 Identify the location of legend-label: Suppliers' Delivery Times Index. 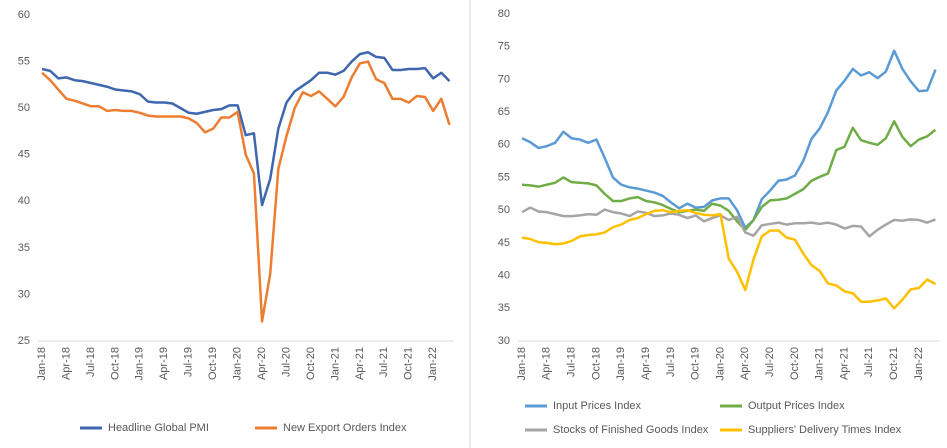
(825, 430).